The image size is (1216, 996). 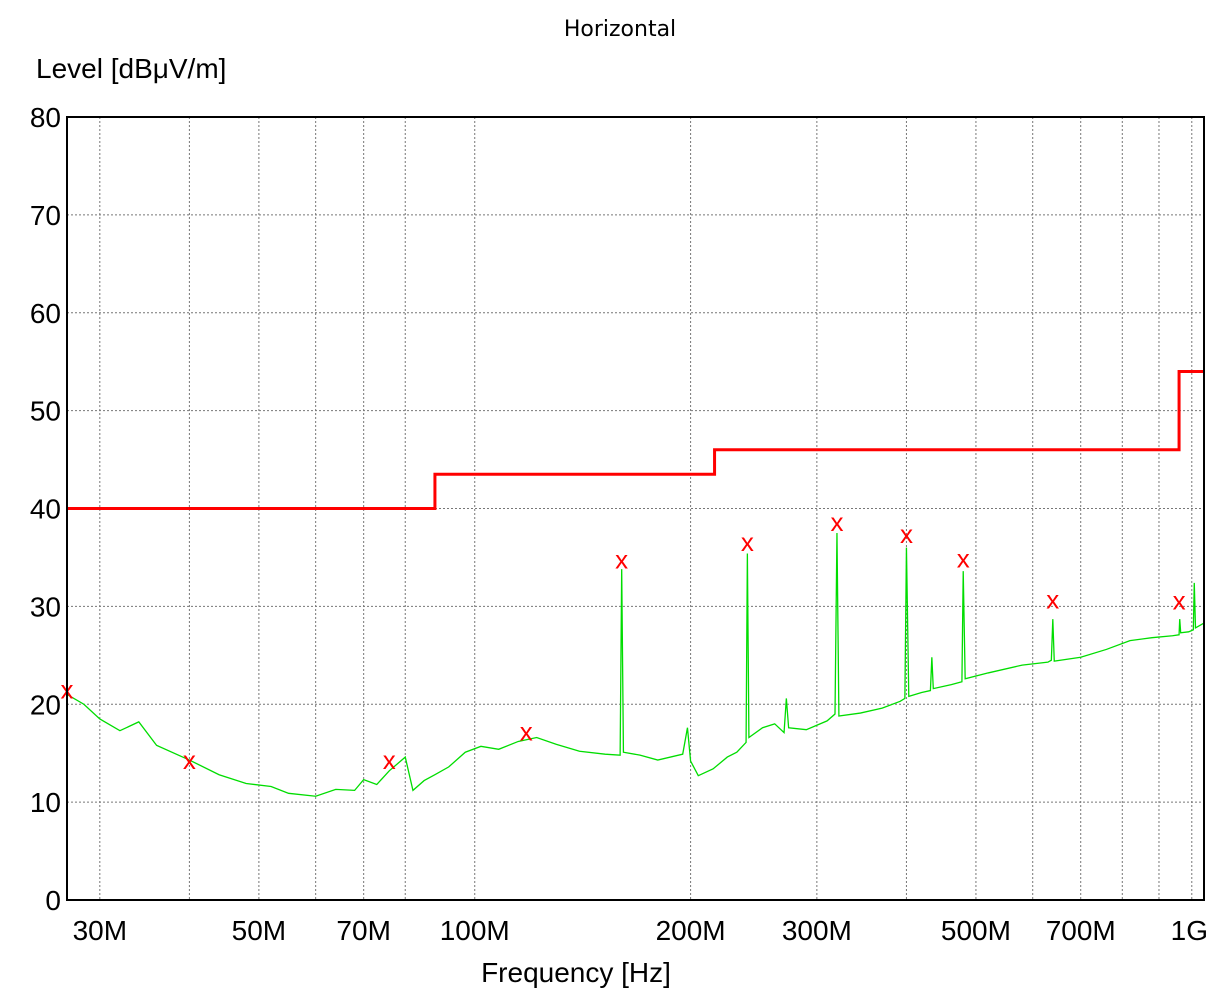 What do you see at coordinates (363, 930) in the screenshot?
I see `x-tick-label: 70M` at bounding box center [363, 930].